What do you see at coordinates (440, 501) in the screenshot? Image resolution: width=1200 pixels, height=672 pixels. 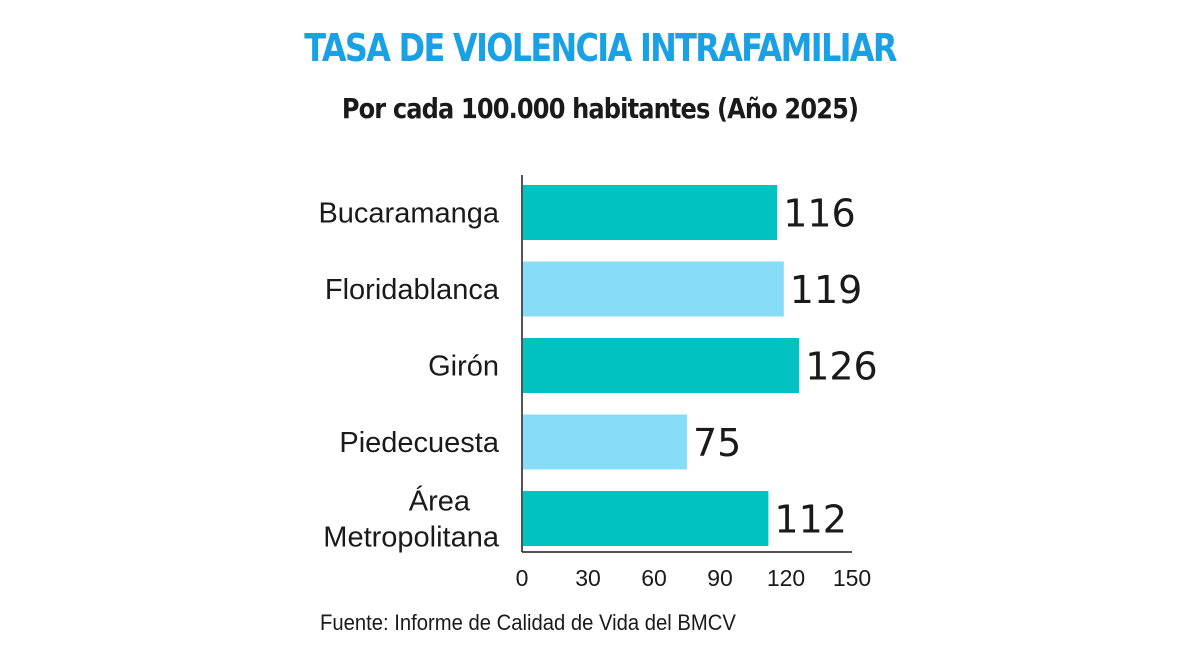 I see `category-label: Área` at bounding box center [440, 501].